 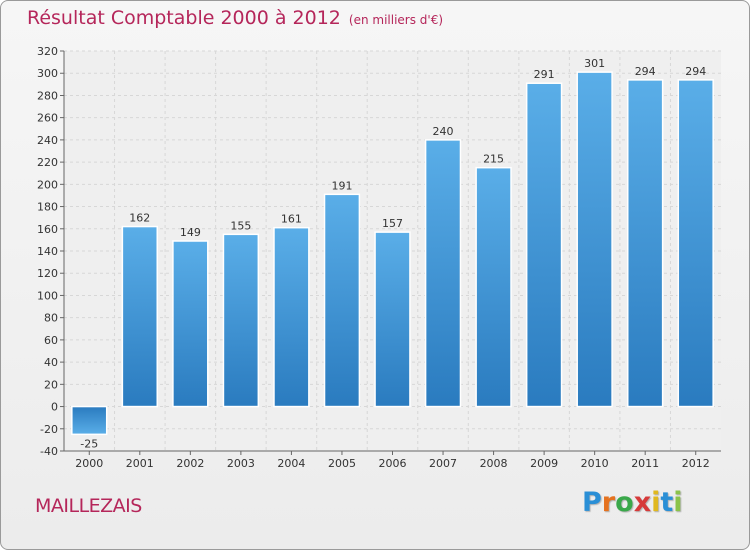 What do you see at coordinates (443, 131) in the screenshot?
I see `data-label: 240` at bounding box center [443, 131].